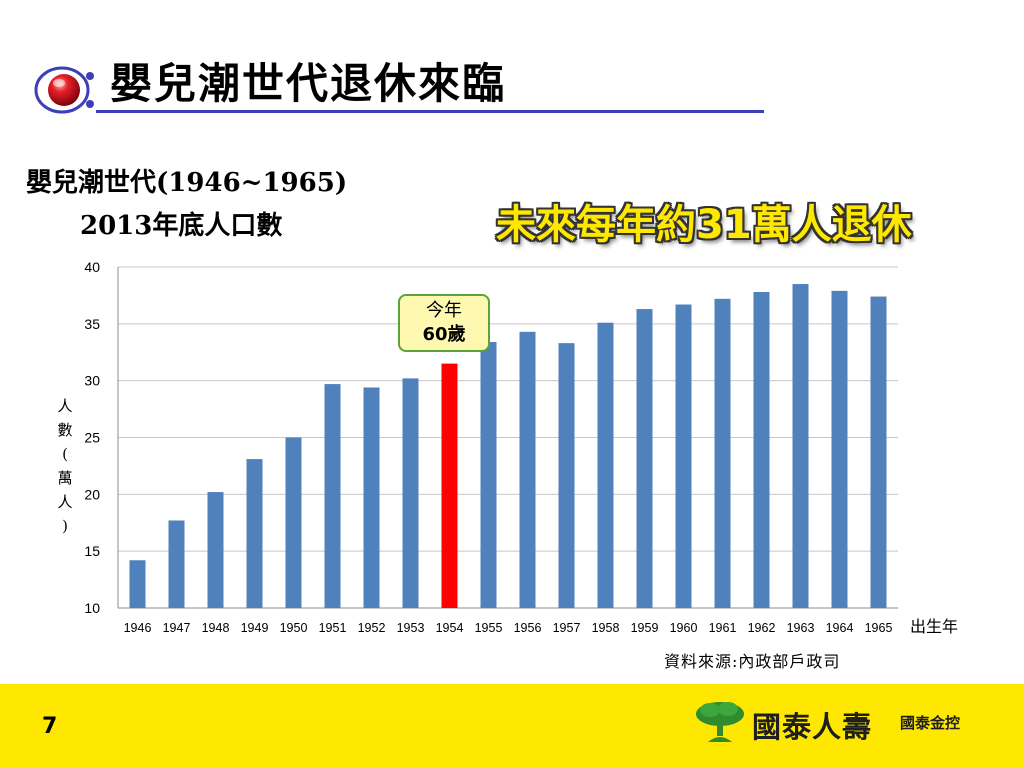 The width and height of the screenshot is (1024, 768). I want to click on bar-1961, so click(722, 453).